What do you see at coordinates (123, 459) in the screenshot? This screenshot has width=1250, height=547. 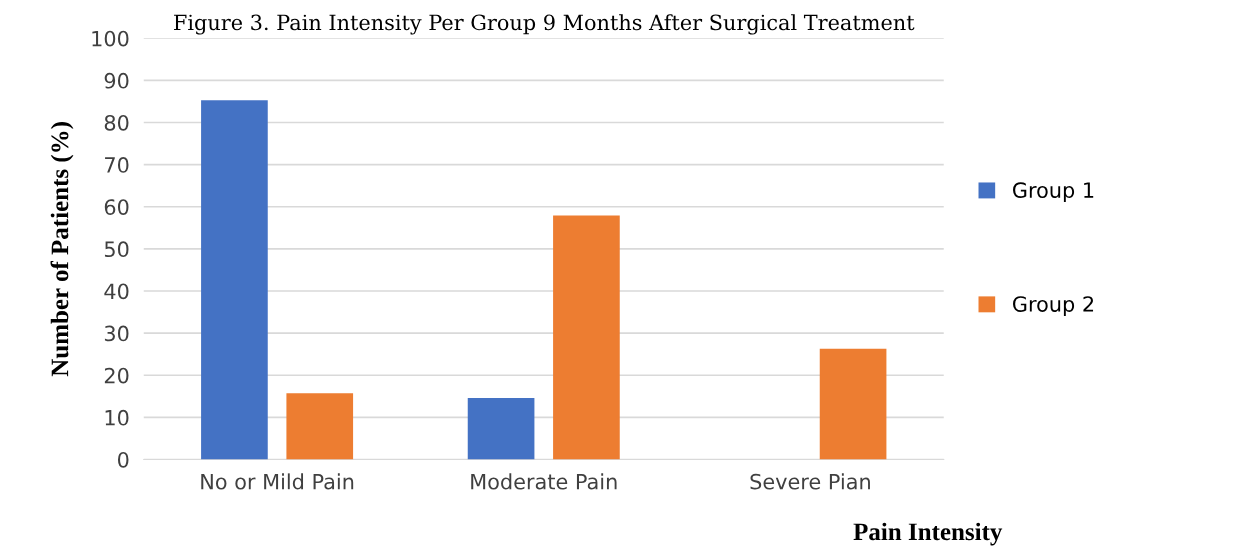 I see `y-tick-label: 0` at bounding box center [123, 459].